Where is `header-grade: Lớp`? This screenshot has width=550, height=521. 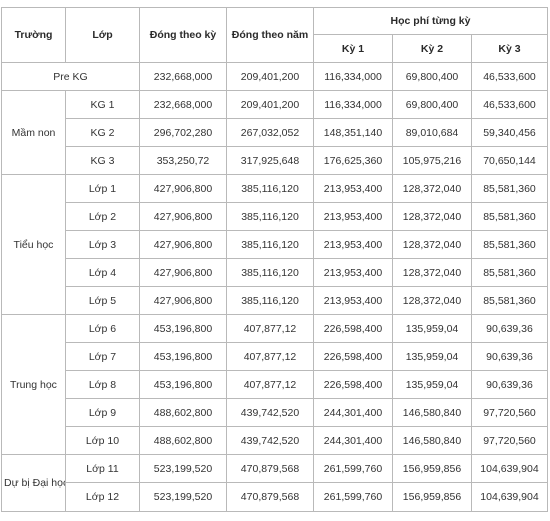 header-grade: Lớp is located at coordinates (102, 35).